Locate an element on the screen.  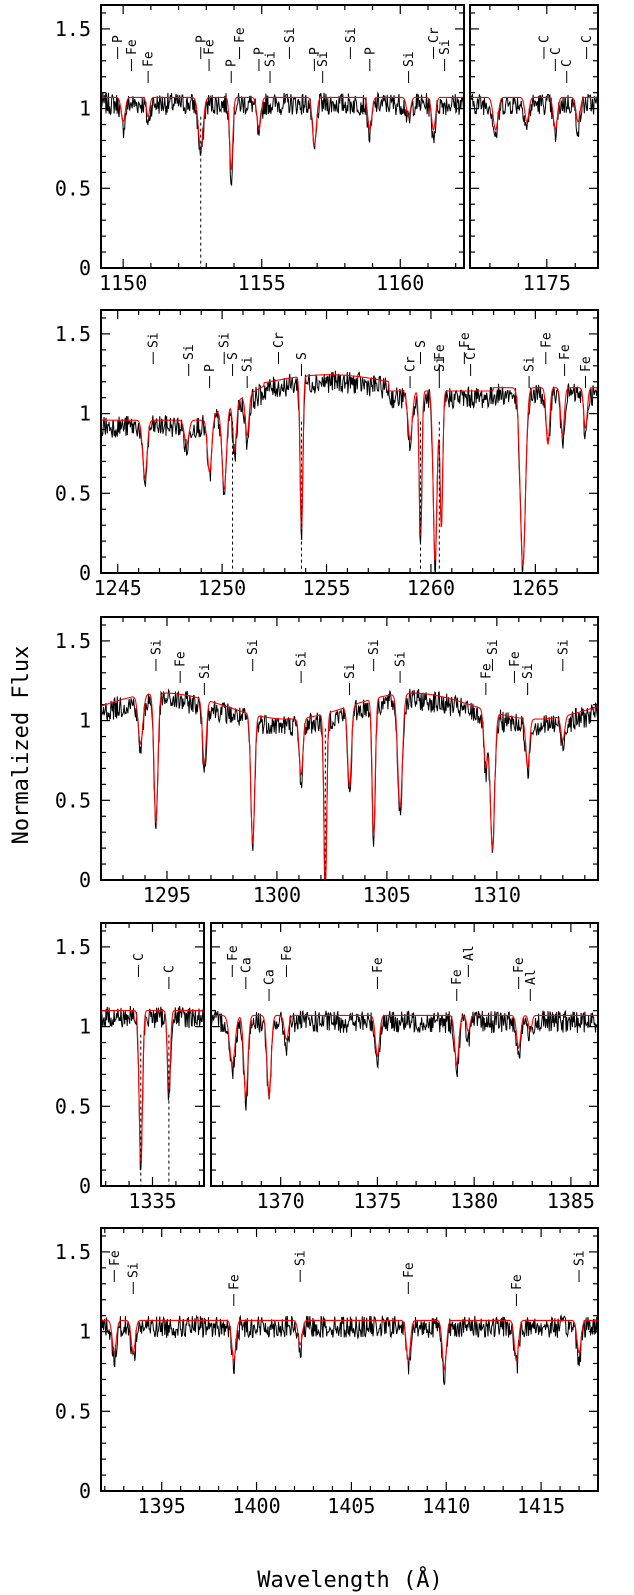
x-tick-label: 1415 is located at coordinates (541, 1506).